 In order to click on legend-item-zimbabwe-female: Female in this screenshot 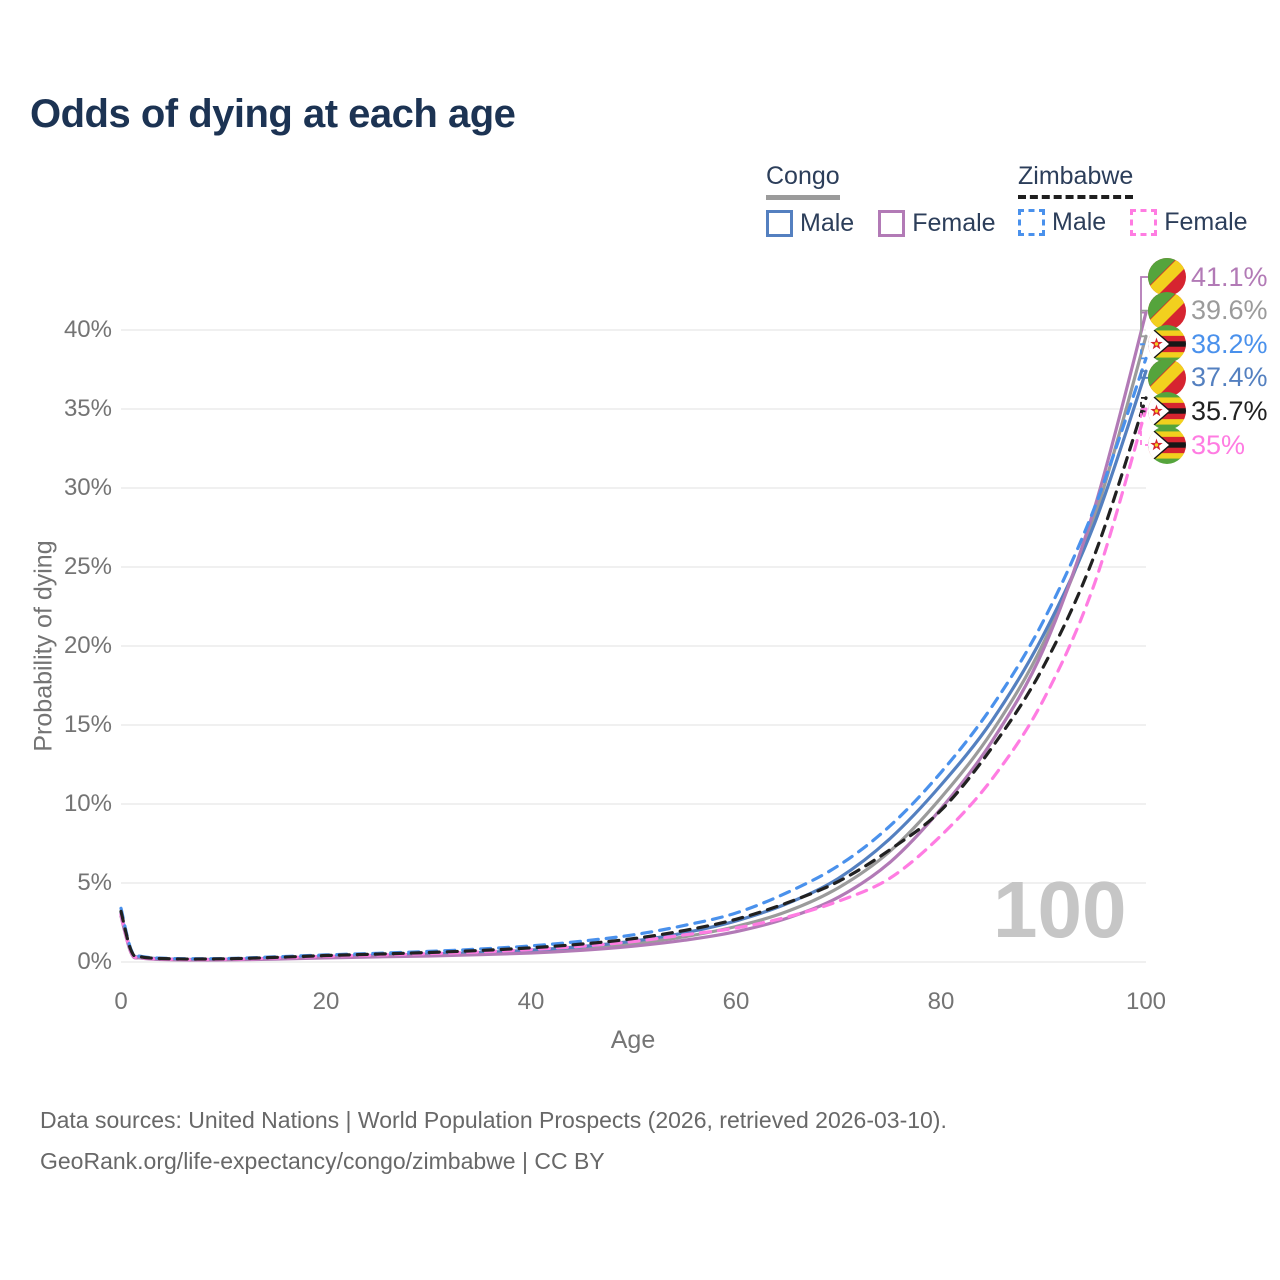, I will do `click(1189, 222)`.